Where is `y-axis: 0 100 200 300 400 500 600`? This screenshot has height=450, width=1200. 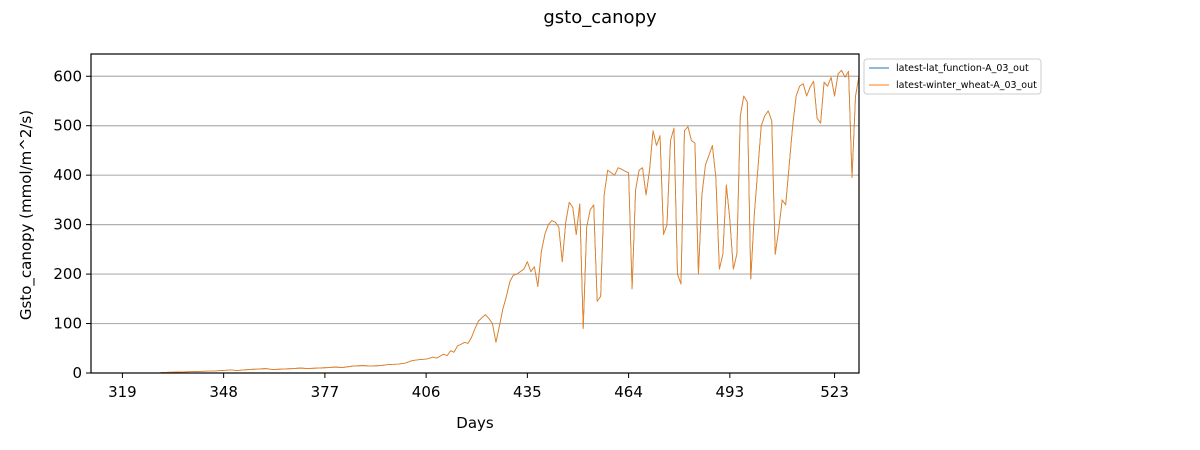
y-axis: 0 100 200 300 400 500 600 is located at coordinates (72, 224).